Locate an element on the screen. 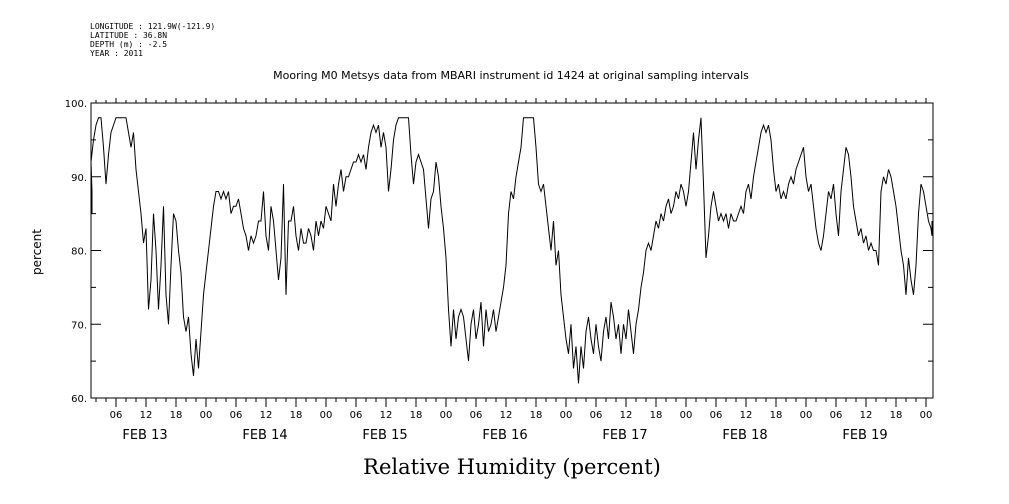  y-axis-tick-labels: 60. 70. 80. 90. 100. is located at coordinates (76, 252).